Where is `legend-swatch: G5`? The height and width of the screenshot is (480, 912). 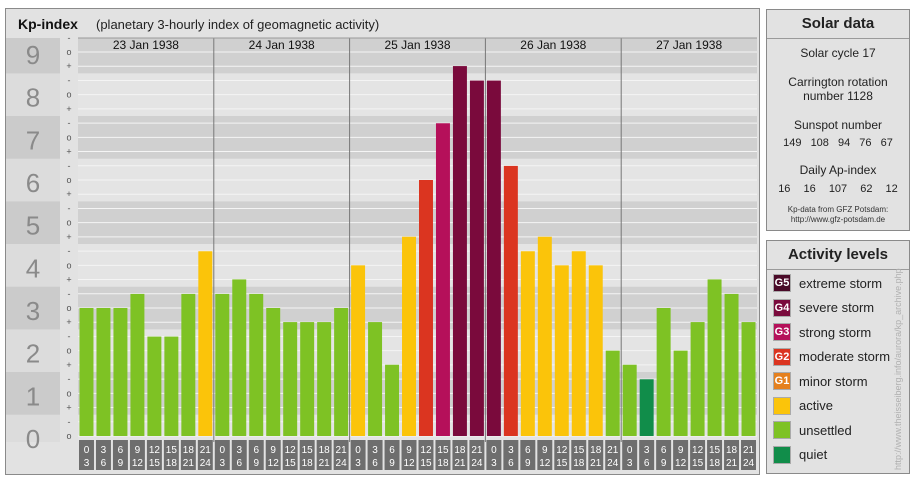 legend-swatch: G5 is located at coordinates (782, 283).